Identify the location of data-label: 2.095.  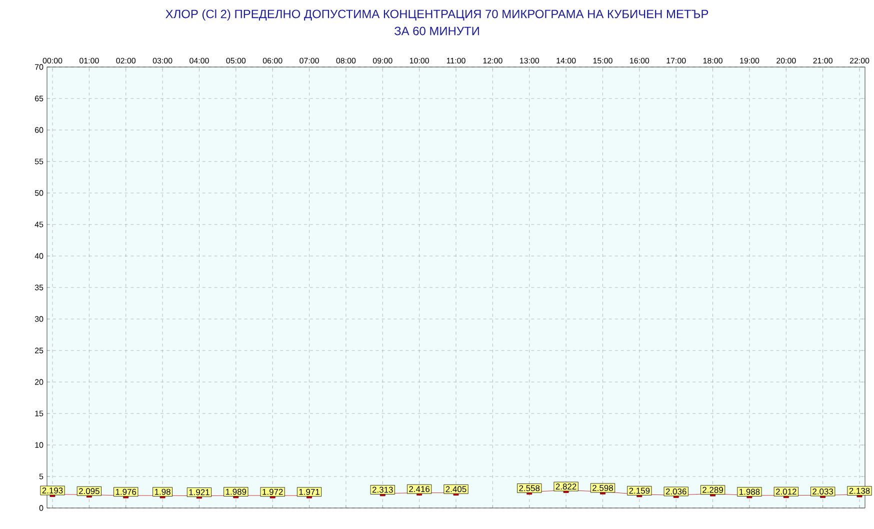
(89, 491).